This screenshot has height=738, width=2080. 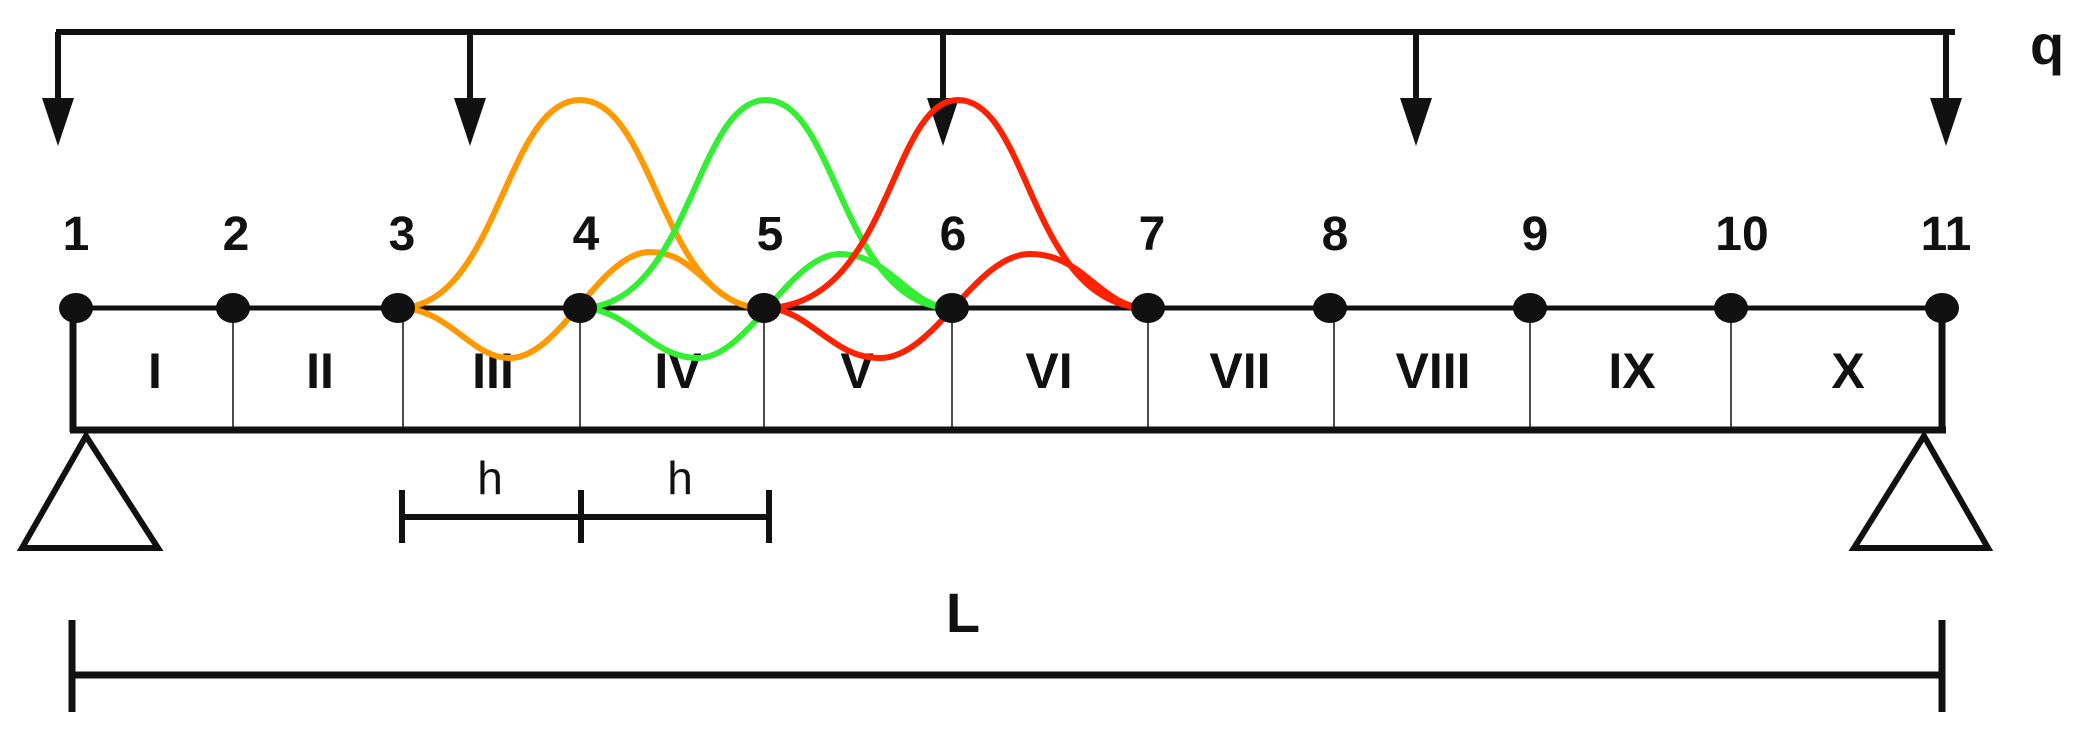 What do you see at coordinates (402, 234) in the screenshot?
I see `node-label-3: 3` at bounding box center [402, 234].